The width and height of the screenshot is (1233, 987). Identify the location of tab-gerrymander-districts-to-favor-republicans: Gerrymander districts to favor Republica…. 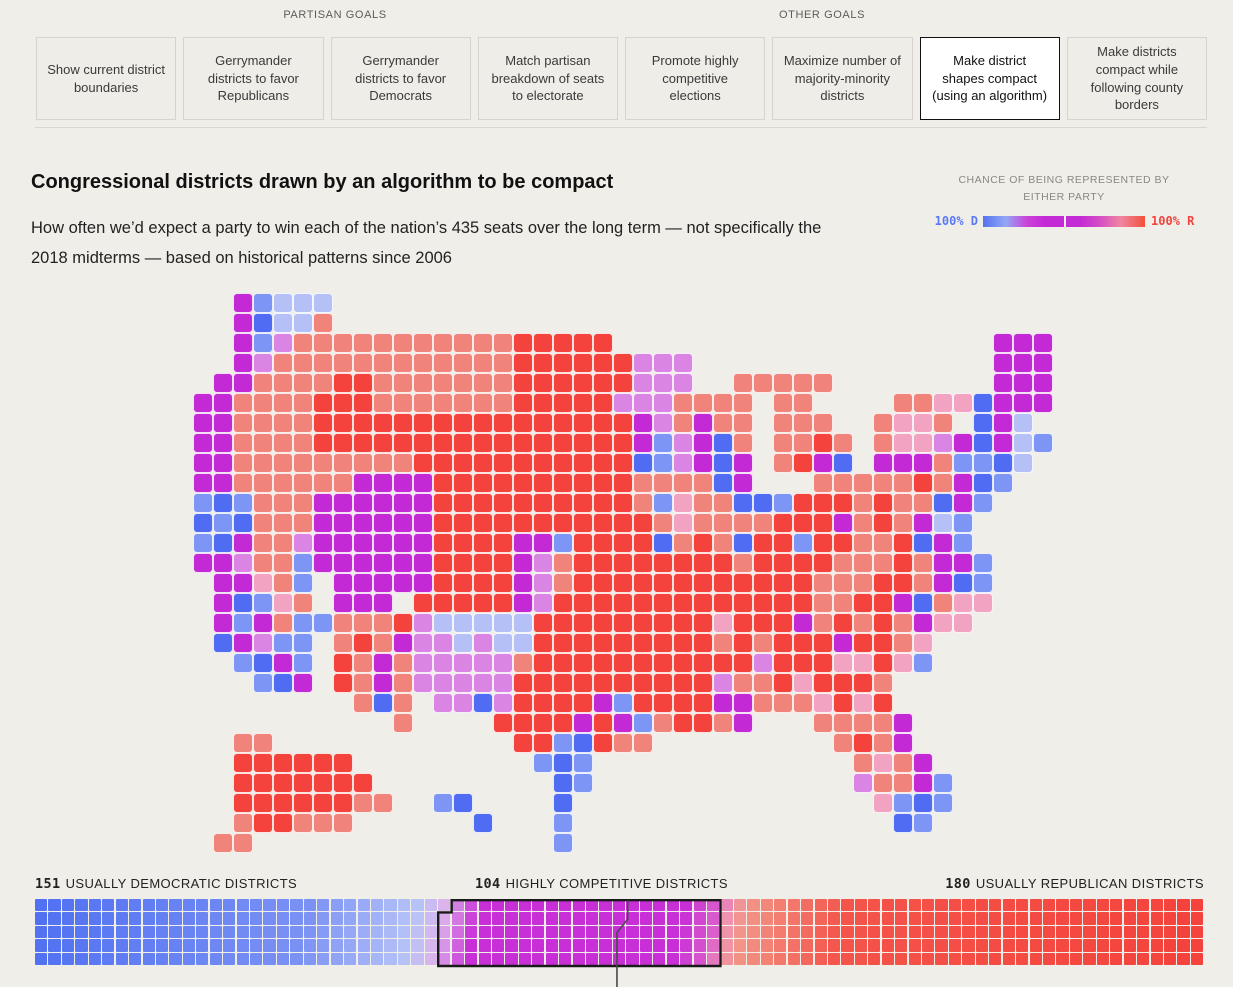
(253, 78).